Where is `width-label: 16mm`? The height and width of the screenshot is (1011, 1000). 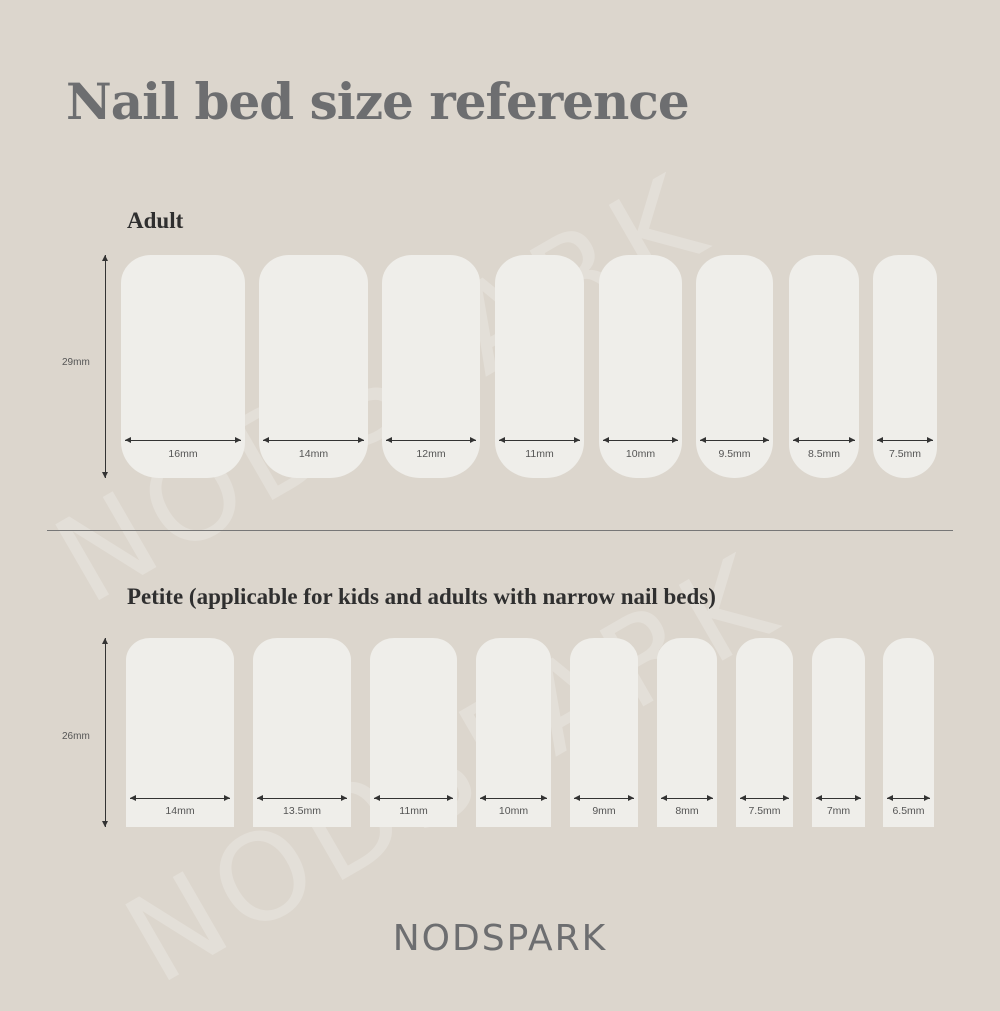 width-label: 16mm is located at coordinates (183, 454).